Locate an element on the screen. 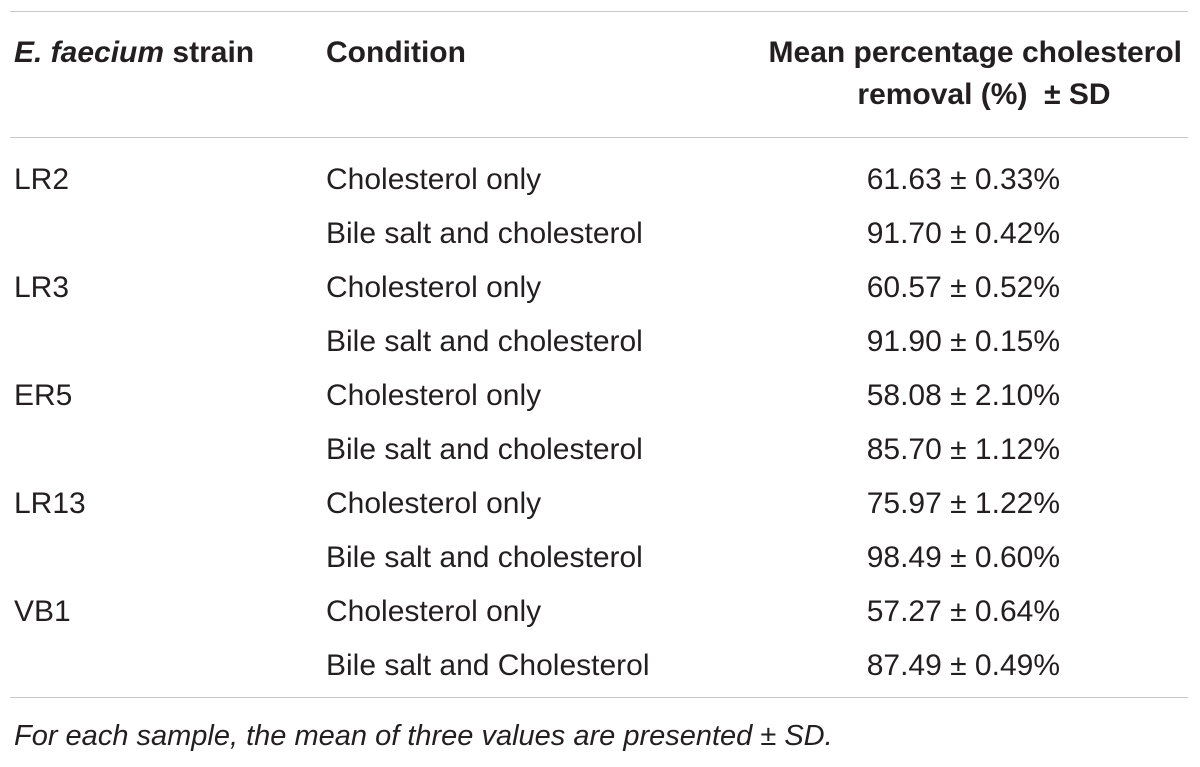 This screenshot has width=1200, height=767. header-strain-species: E. faecium is located at coordinates (89, 52).